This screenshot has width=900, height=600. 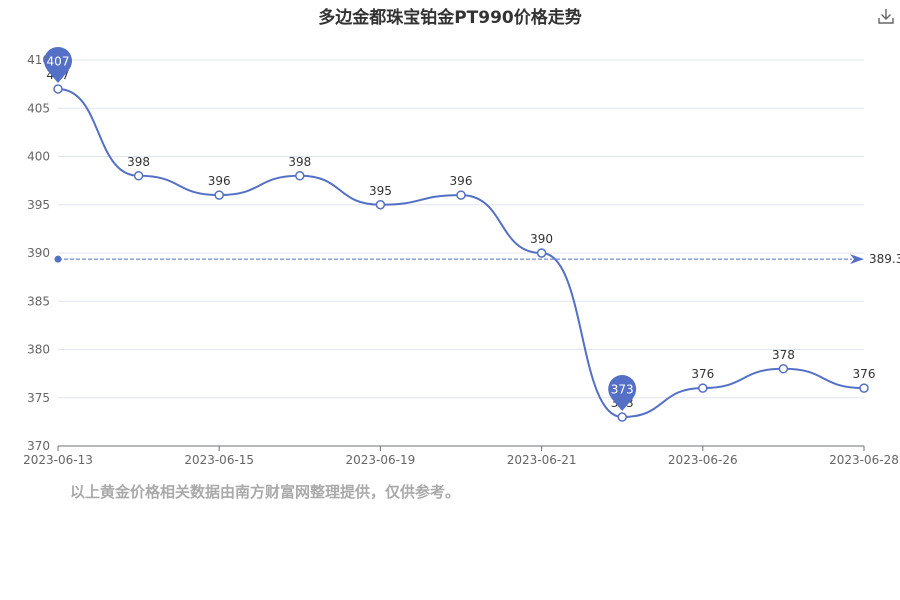 I want to click on x-tick-label: 2023-06-13, so click(x=58, y=460).